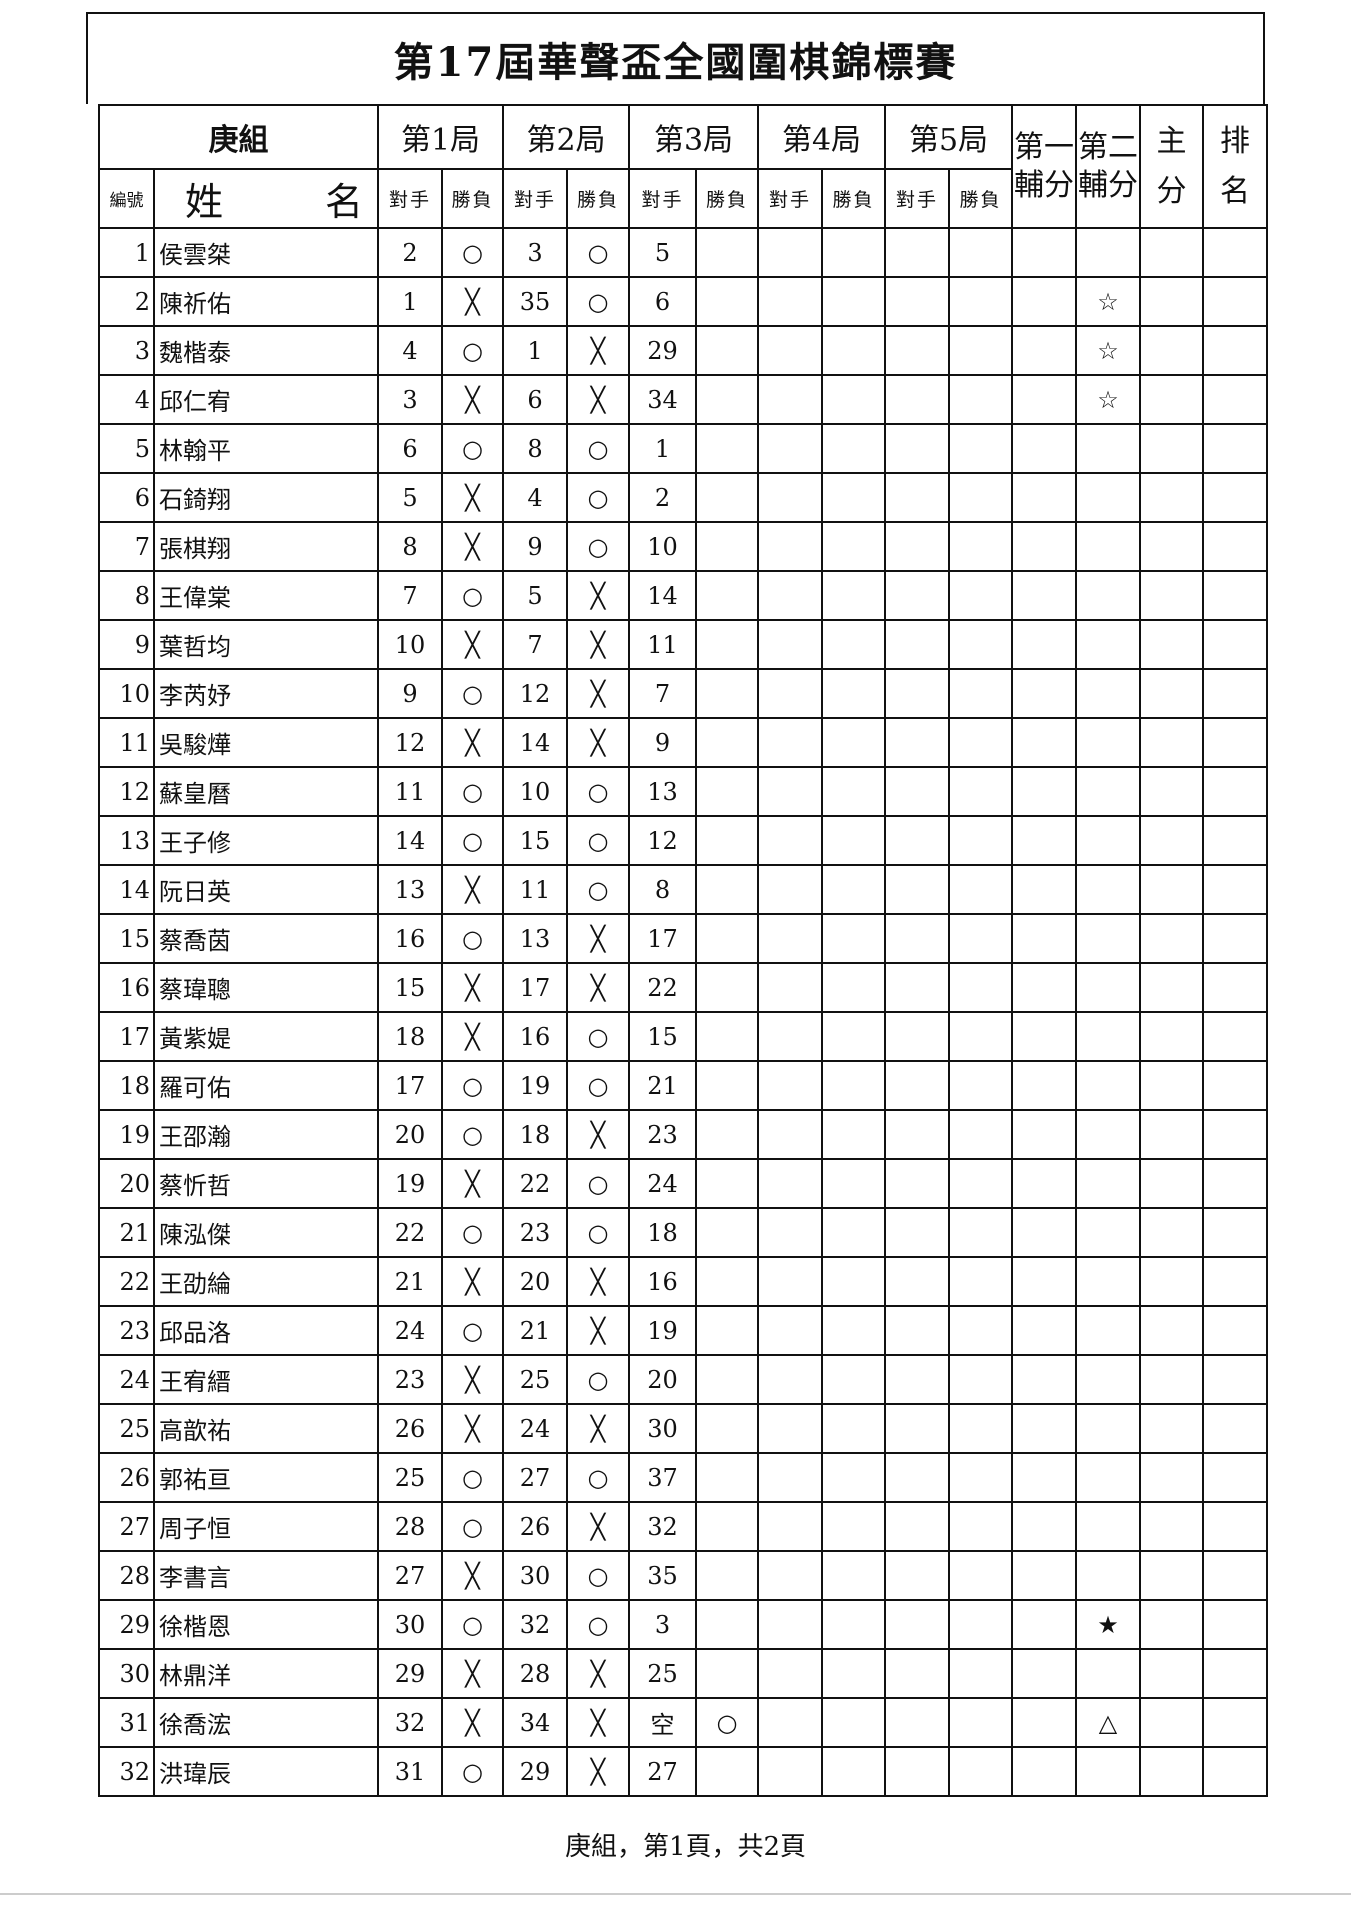 This screenshot has height=1920, width=1351. I want to click on round-3-opponent: 27, so click(662, 1771).